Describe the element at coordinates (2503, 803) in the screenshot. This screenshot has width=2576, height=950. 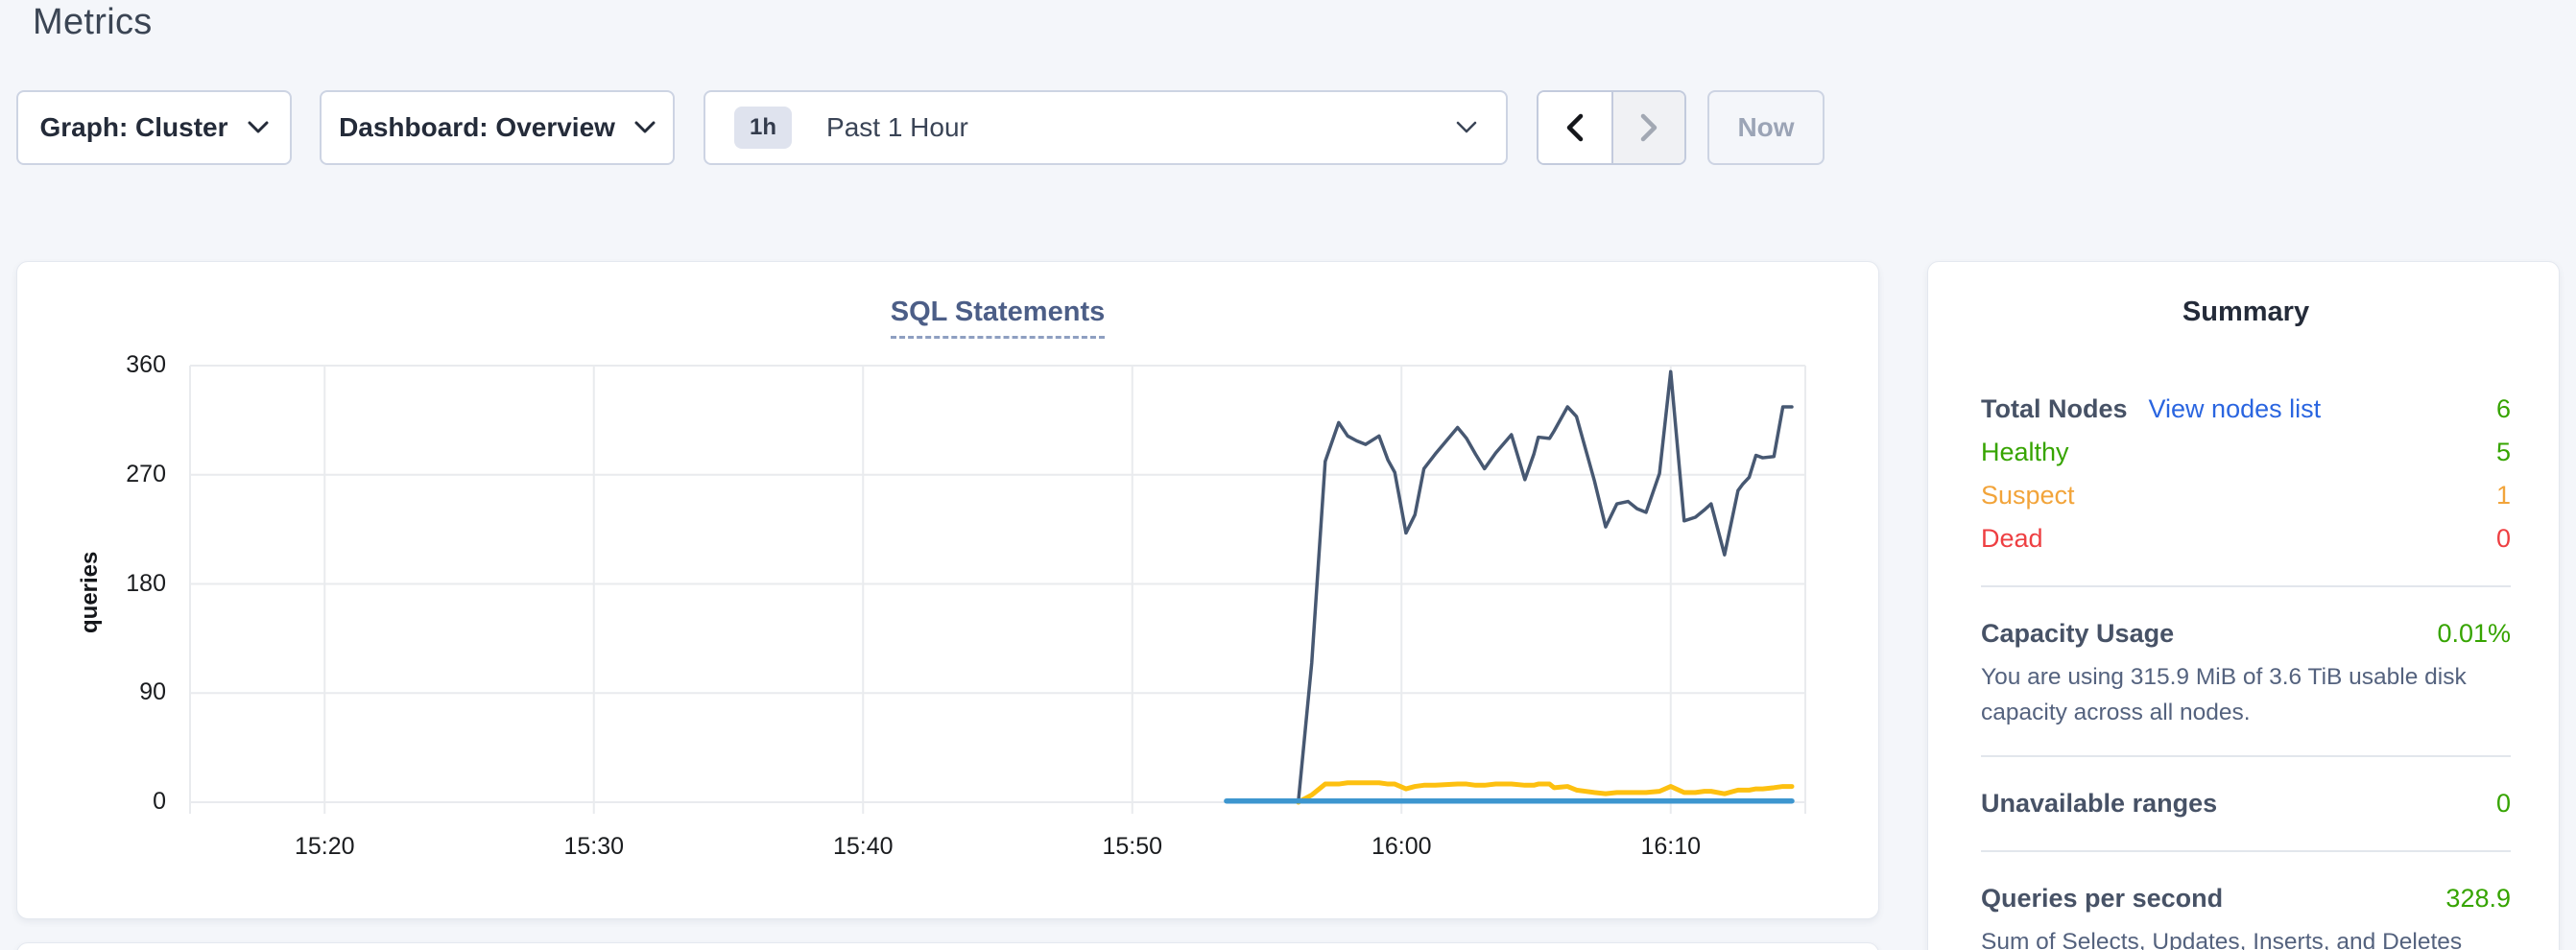
I see `unavailable-ranges-value: 0` at that location.